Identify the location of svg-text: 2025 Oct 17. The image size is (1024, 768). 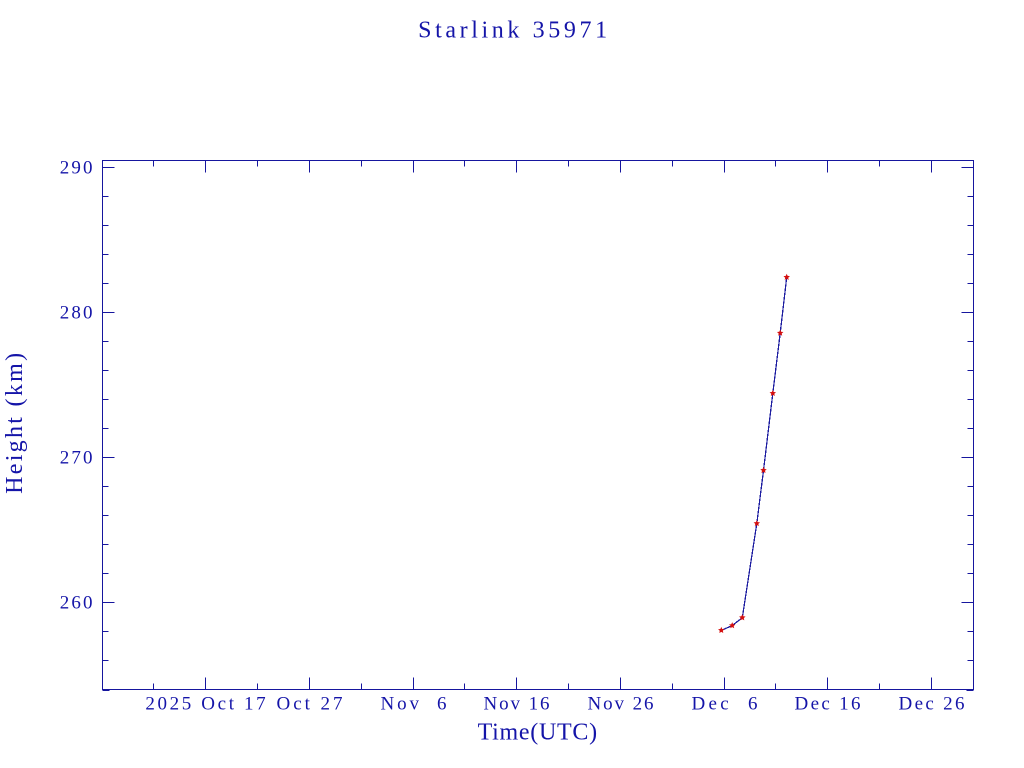
(205, 704).